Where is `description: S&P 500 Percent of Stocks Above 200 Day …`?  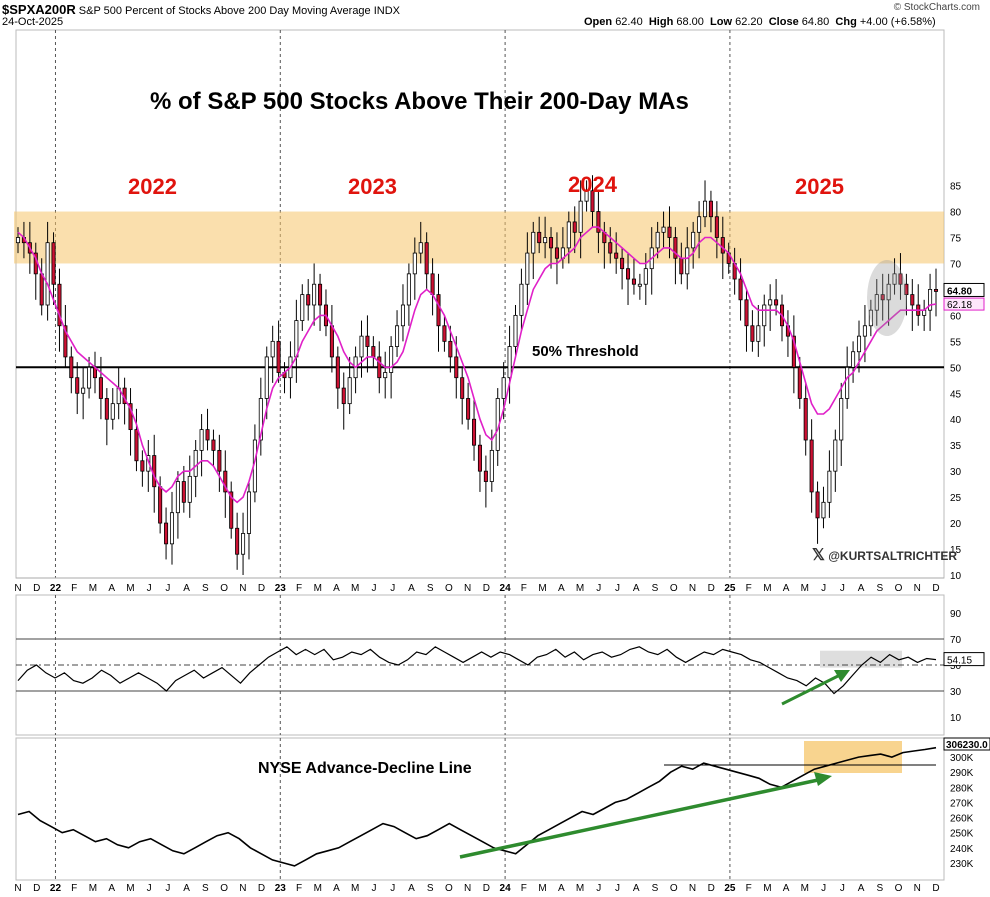
description: S&P 500 Percent of Stocks Above 200 Day … is located at coordinates (224, 11).